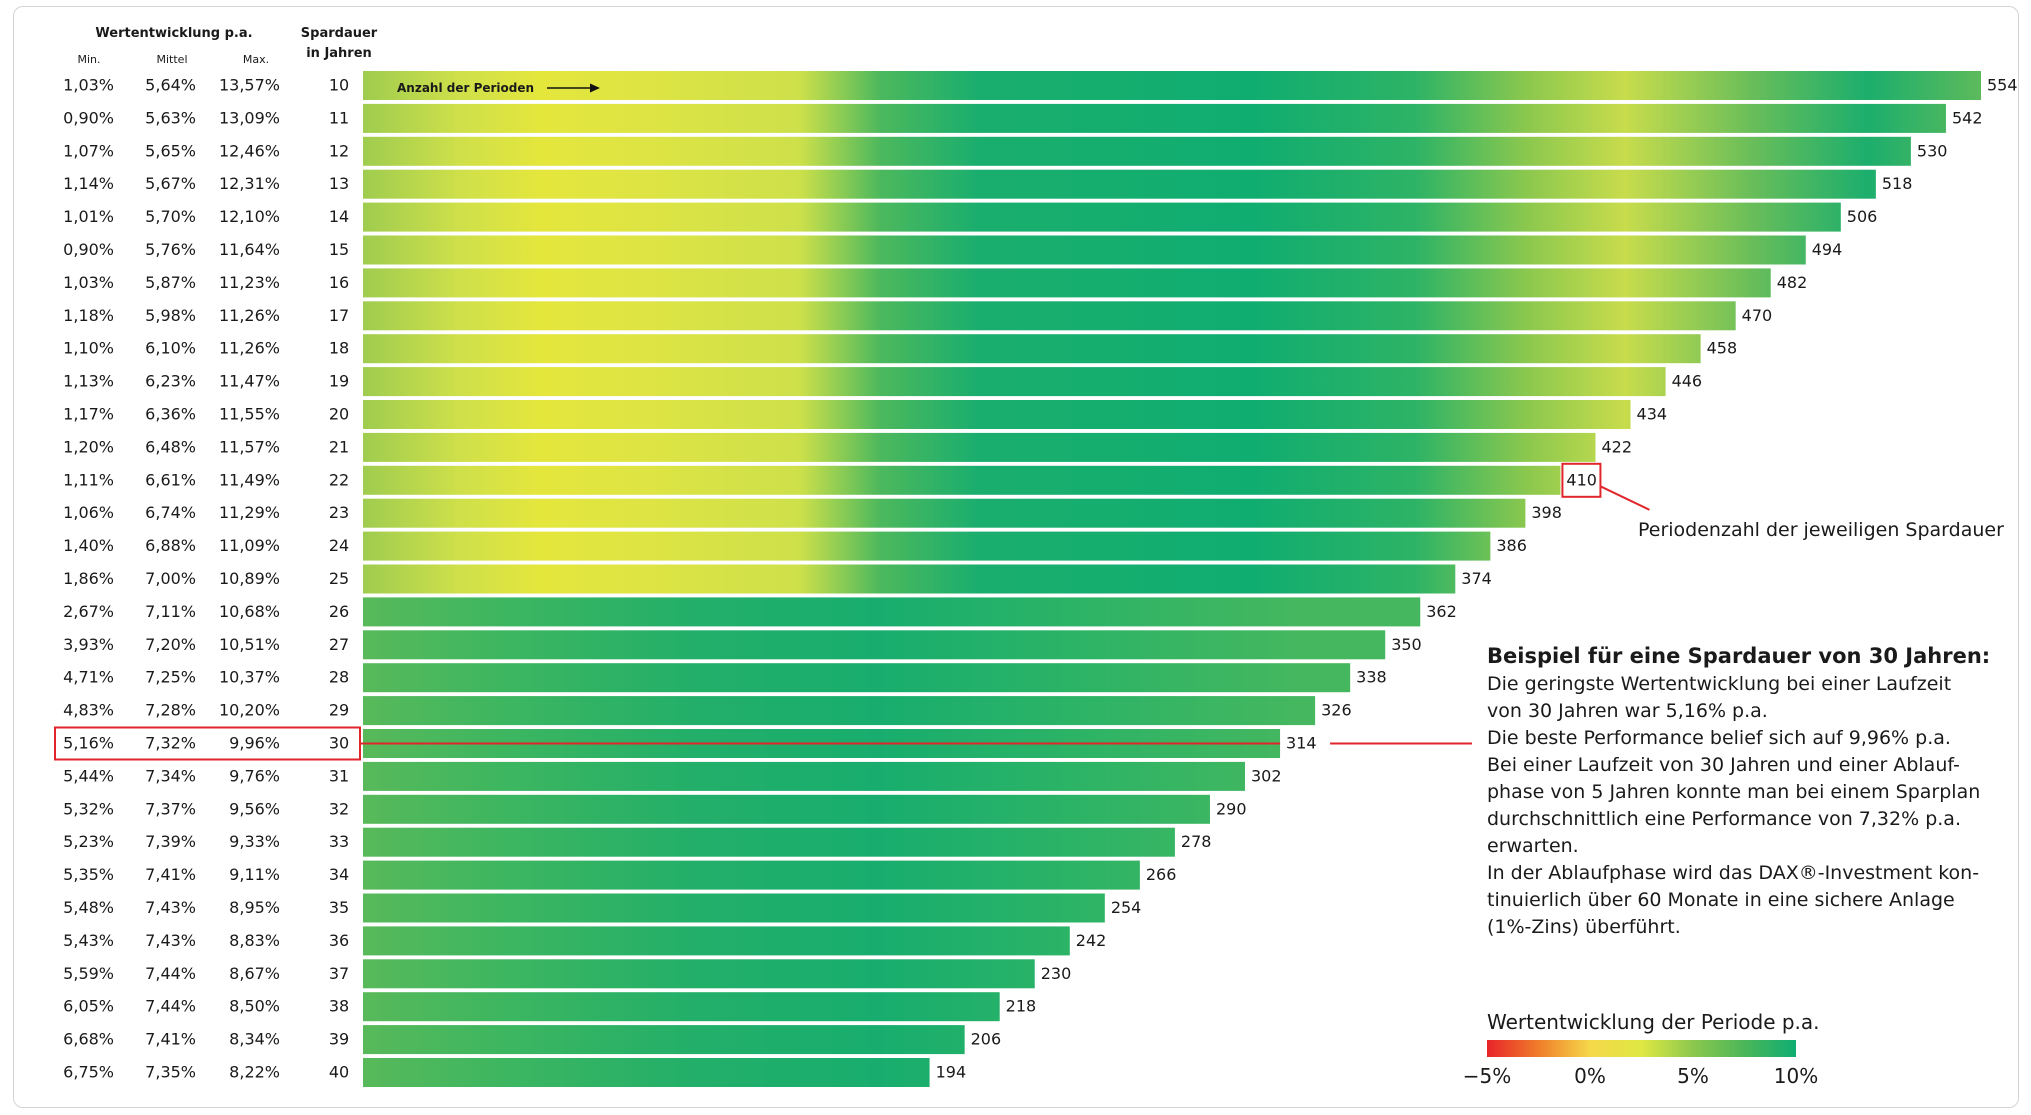  What do you see at coordinates (1511, 545) in the screenshot?
I see `bar-period-label: 386` at bounding box center [1511, 545].